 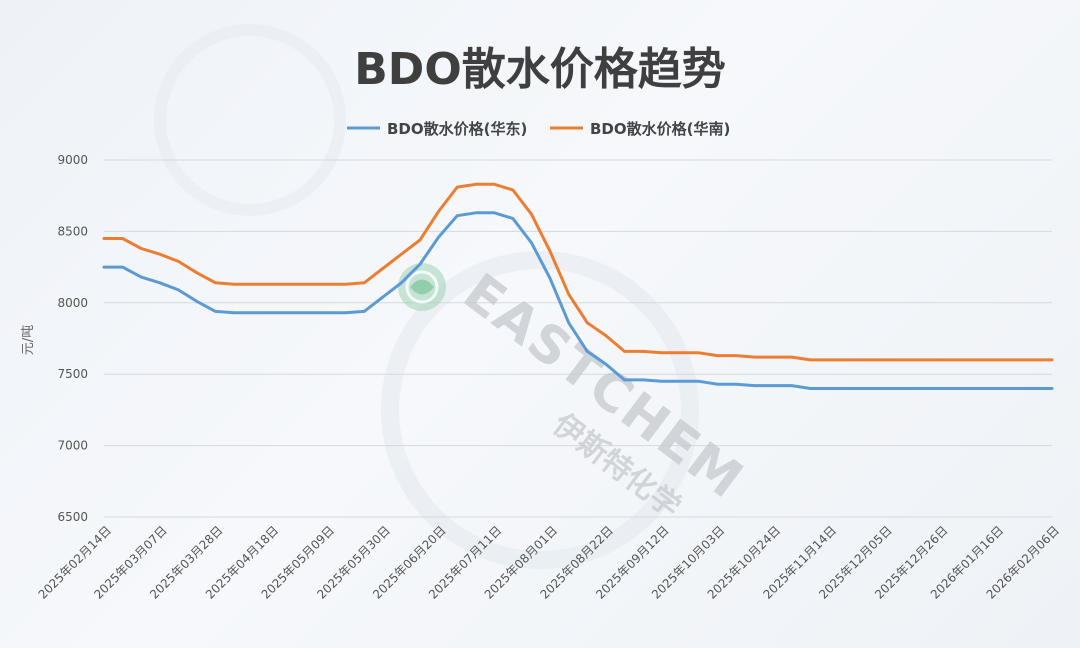 I want to click on legend-label-east: BDO散水价格(华东), so click(x=457, y=129).